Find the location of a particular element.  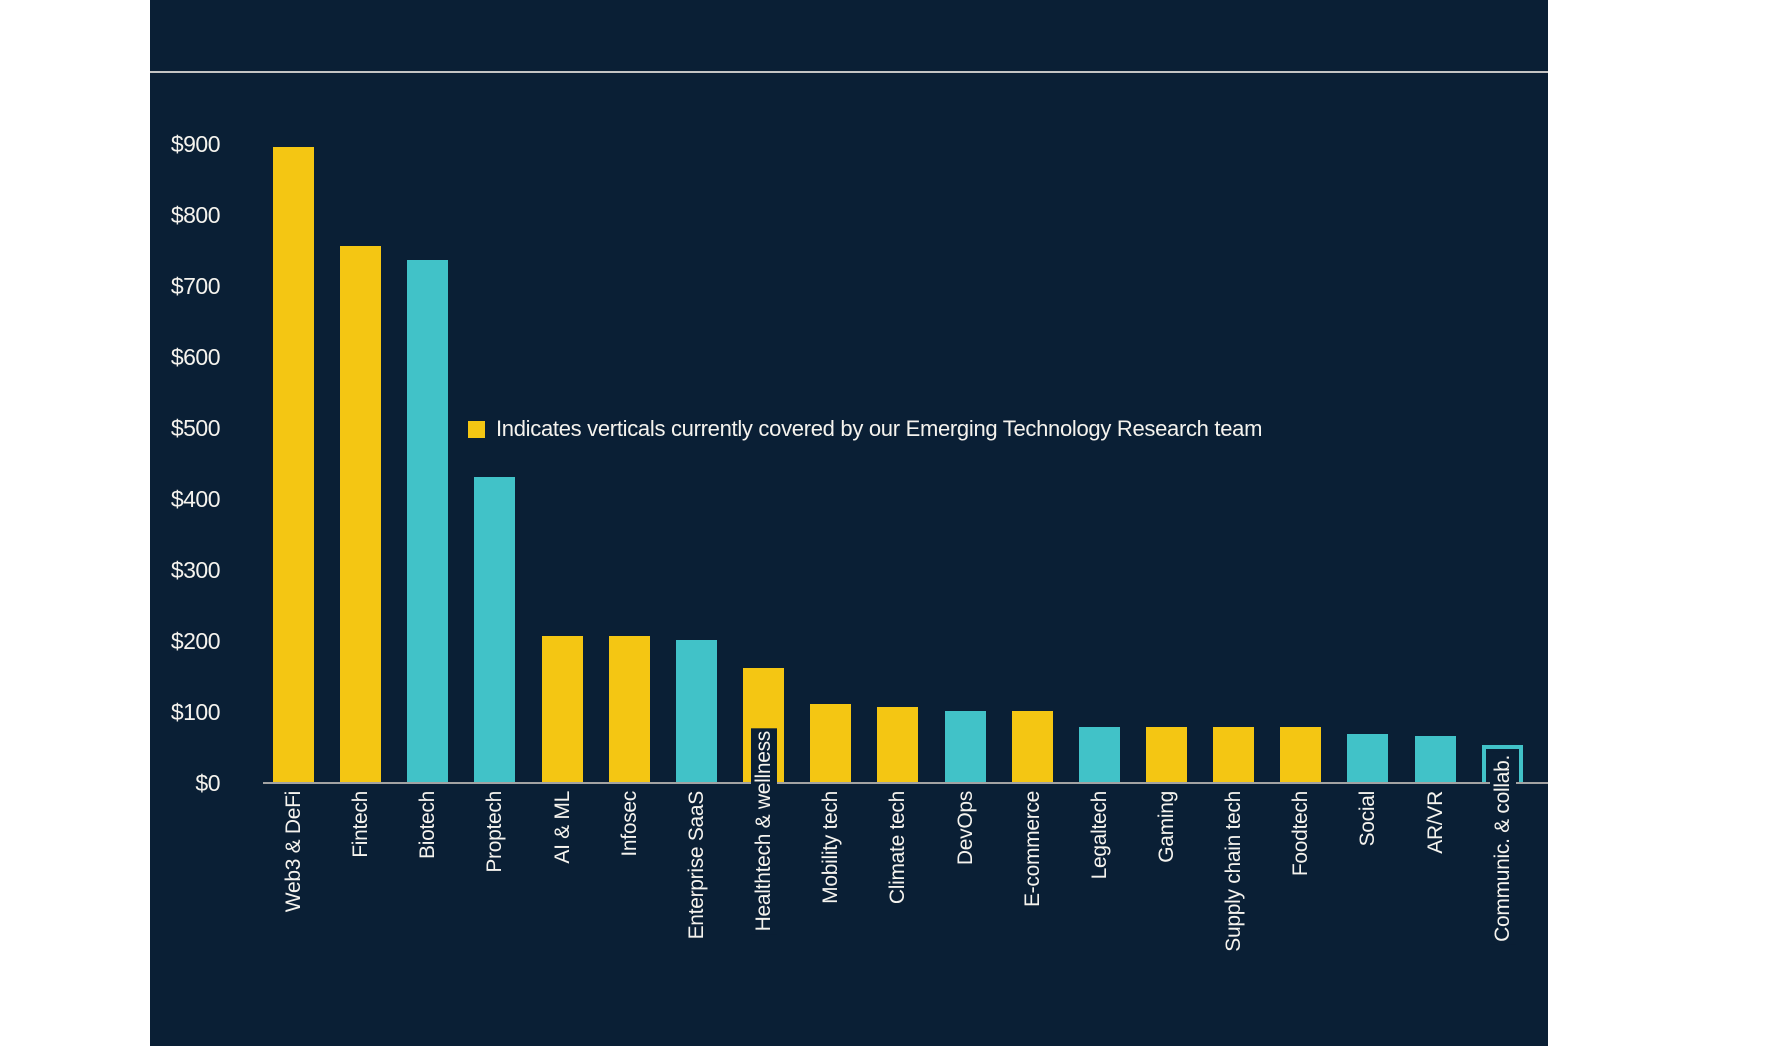

x-label-proptech: Proptech is located at coordinates (494, 832).